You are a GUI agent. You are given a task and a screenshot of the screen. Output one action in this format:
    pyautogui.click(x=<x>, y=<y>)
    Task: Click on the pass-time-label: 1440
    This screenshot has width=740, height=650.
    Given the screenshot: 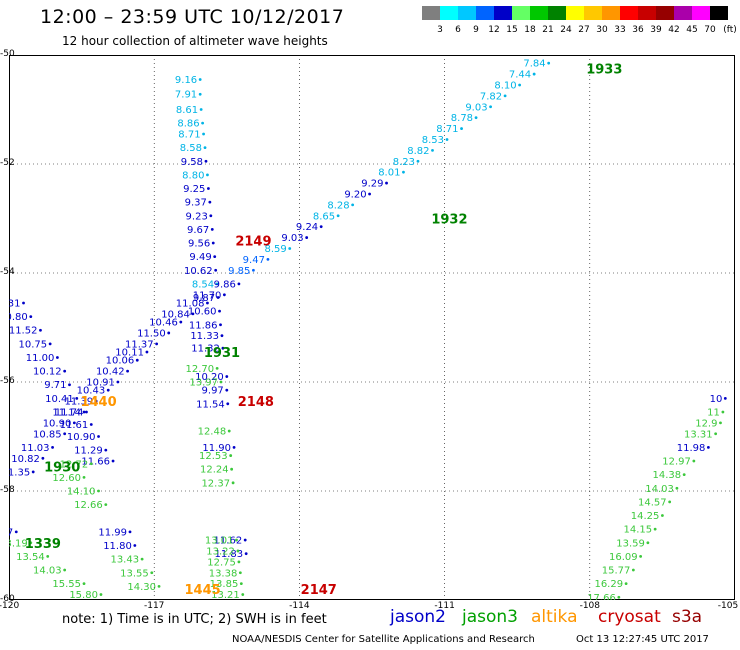 What is the action you would take?
    pyautogui.click(x=98, y=402)
    